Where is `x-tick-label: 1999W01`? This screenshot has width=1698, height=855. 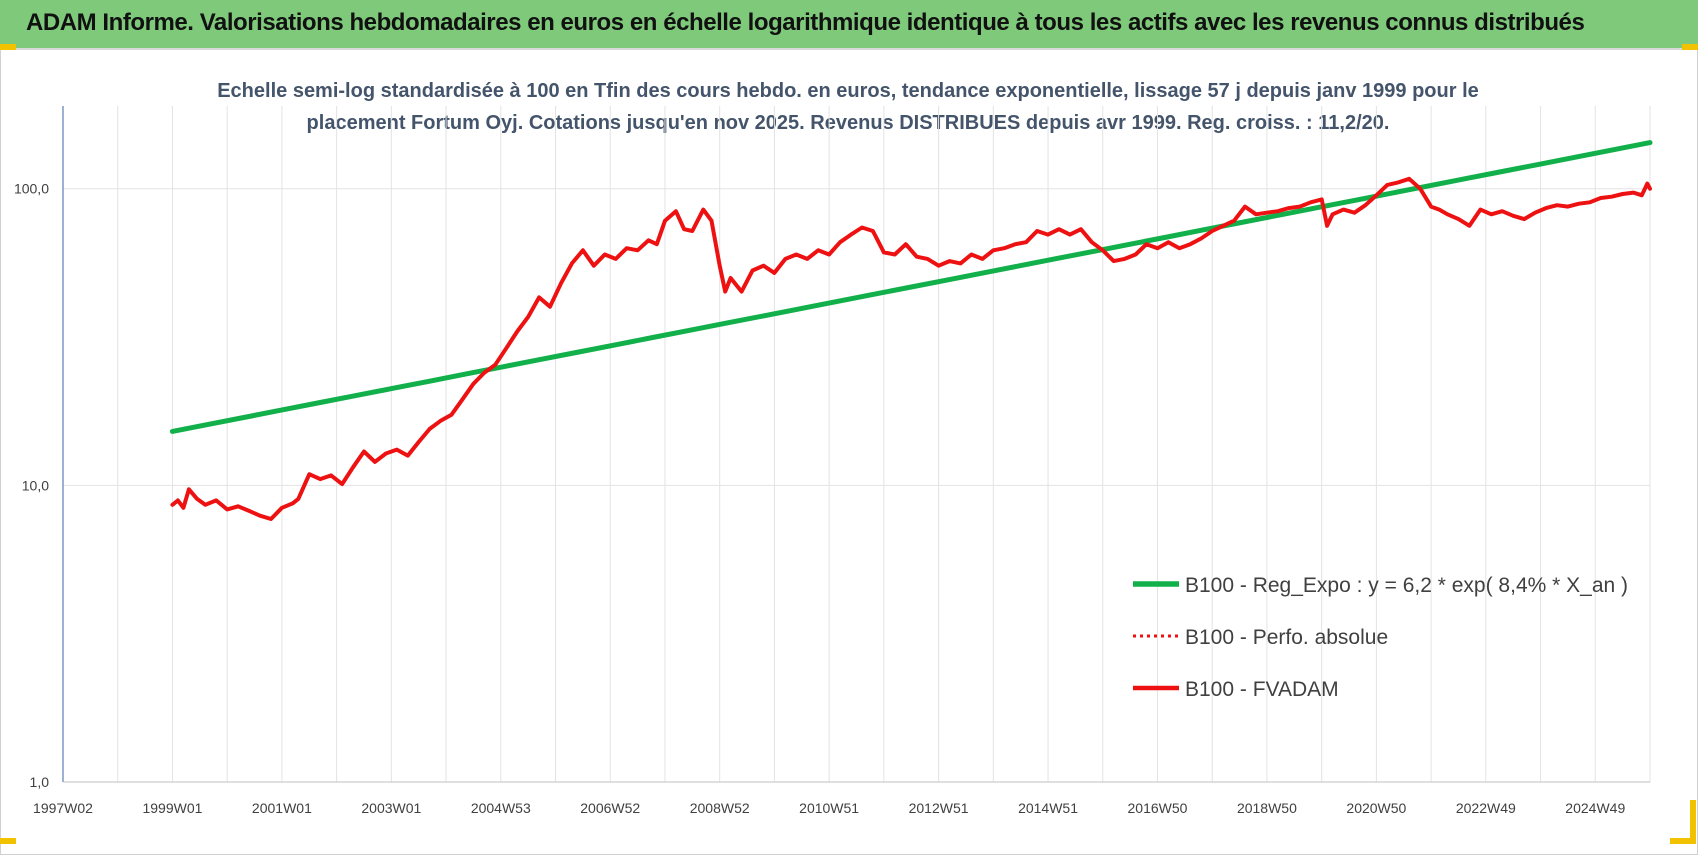 x-tick-label: 1999W01 is located at coordinates (172, 808).